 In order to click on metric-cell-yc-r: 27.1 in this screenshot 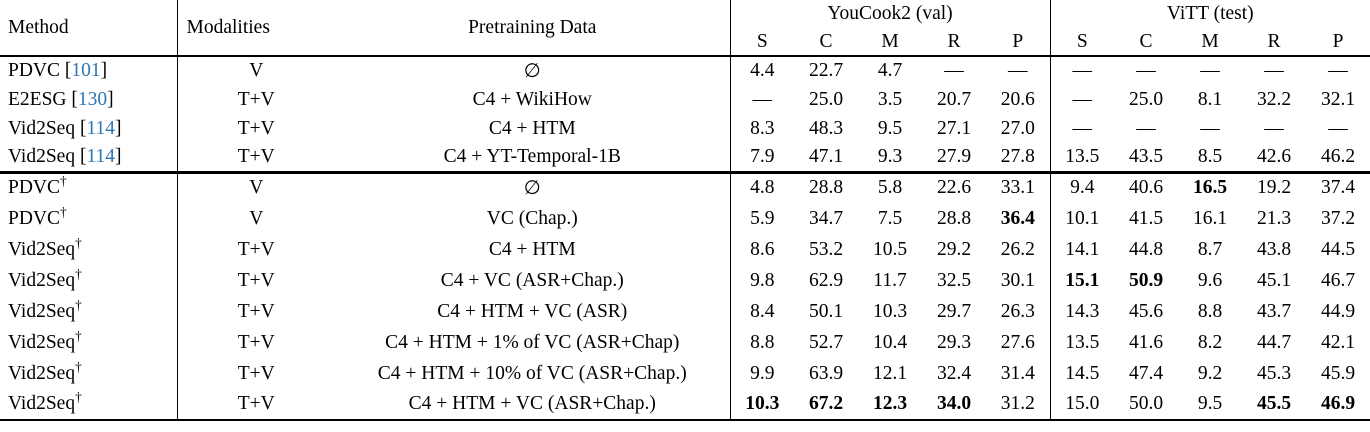, I will do `click(954, 128)`.